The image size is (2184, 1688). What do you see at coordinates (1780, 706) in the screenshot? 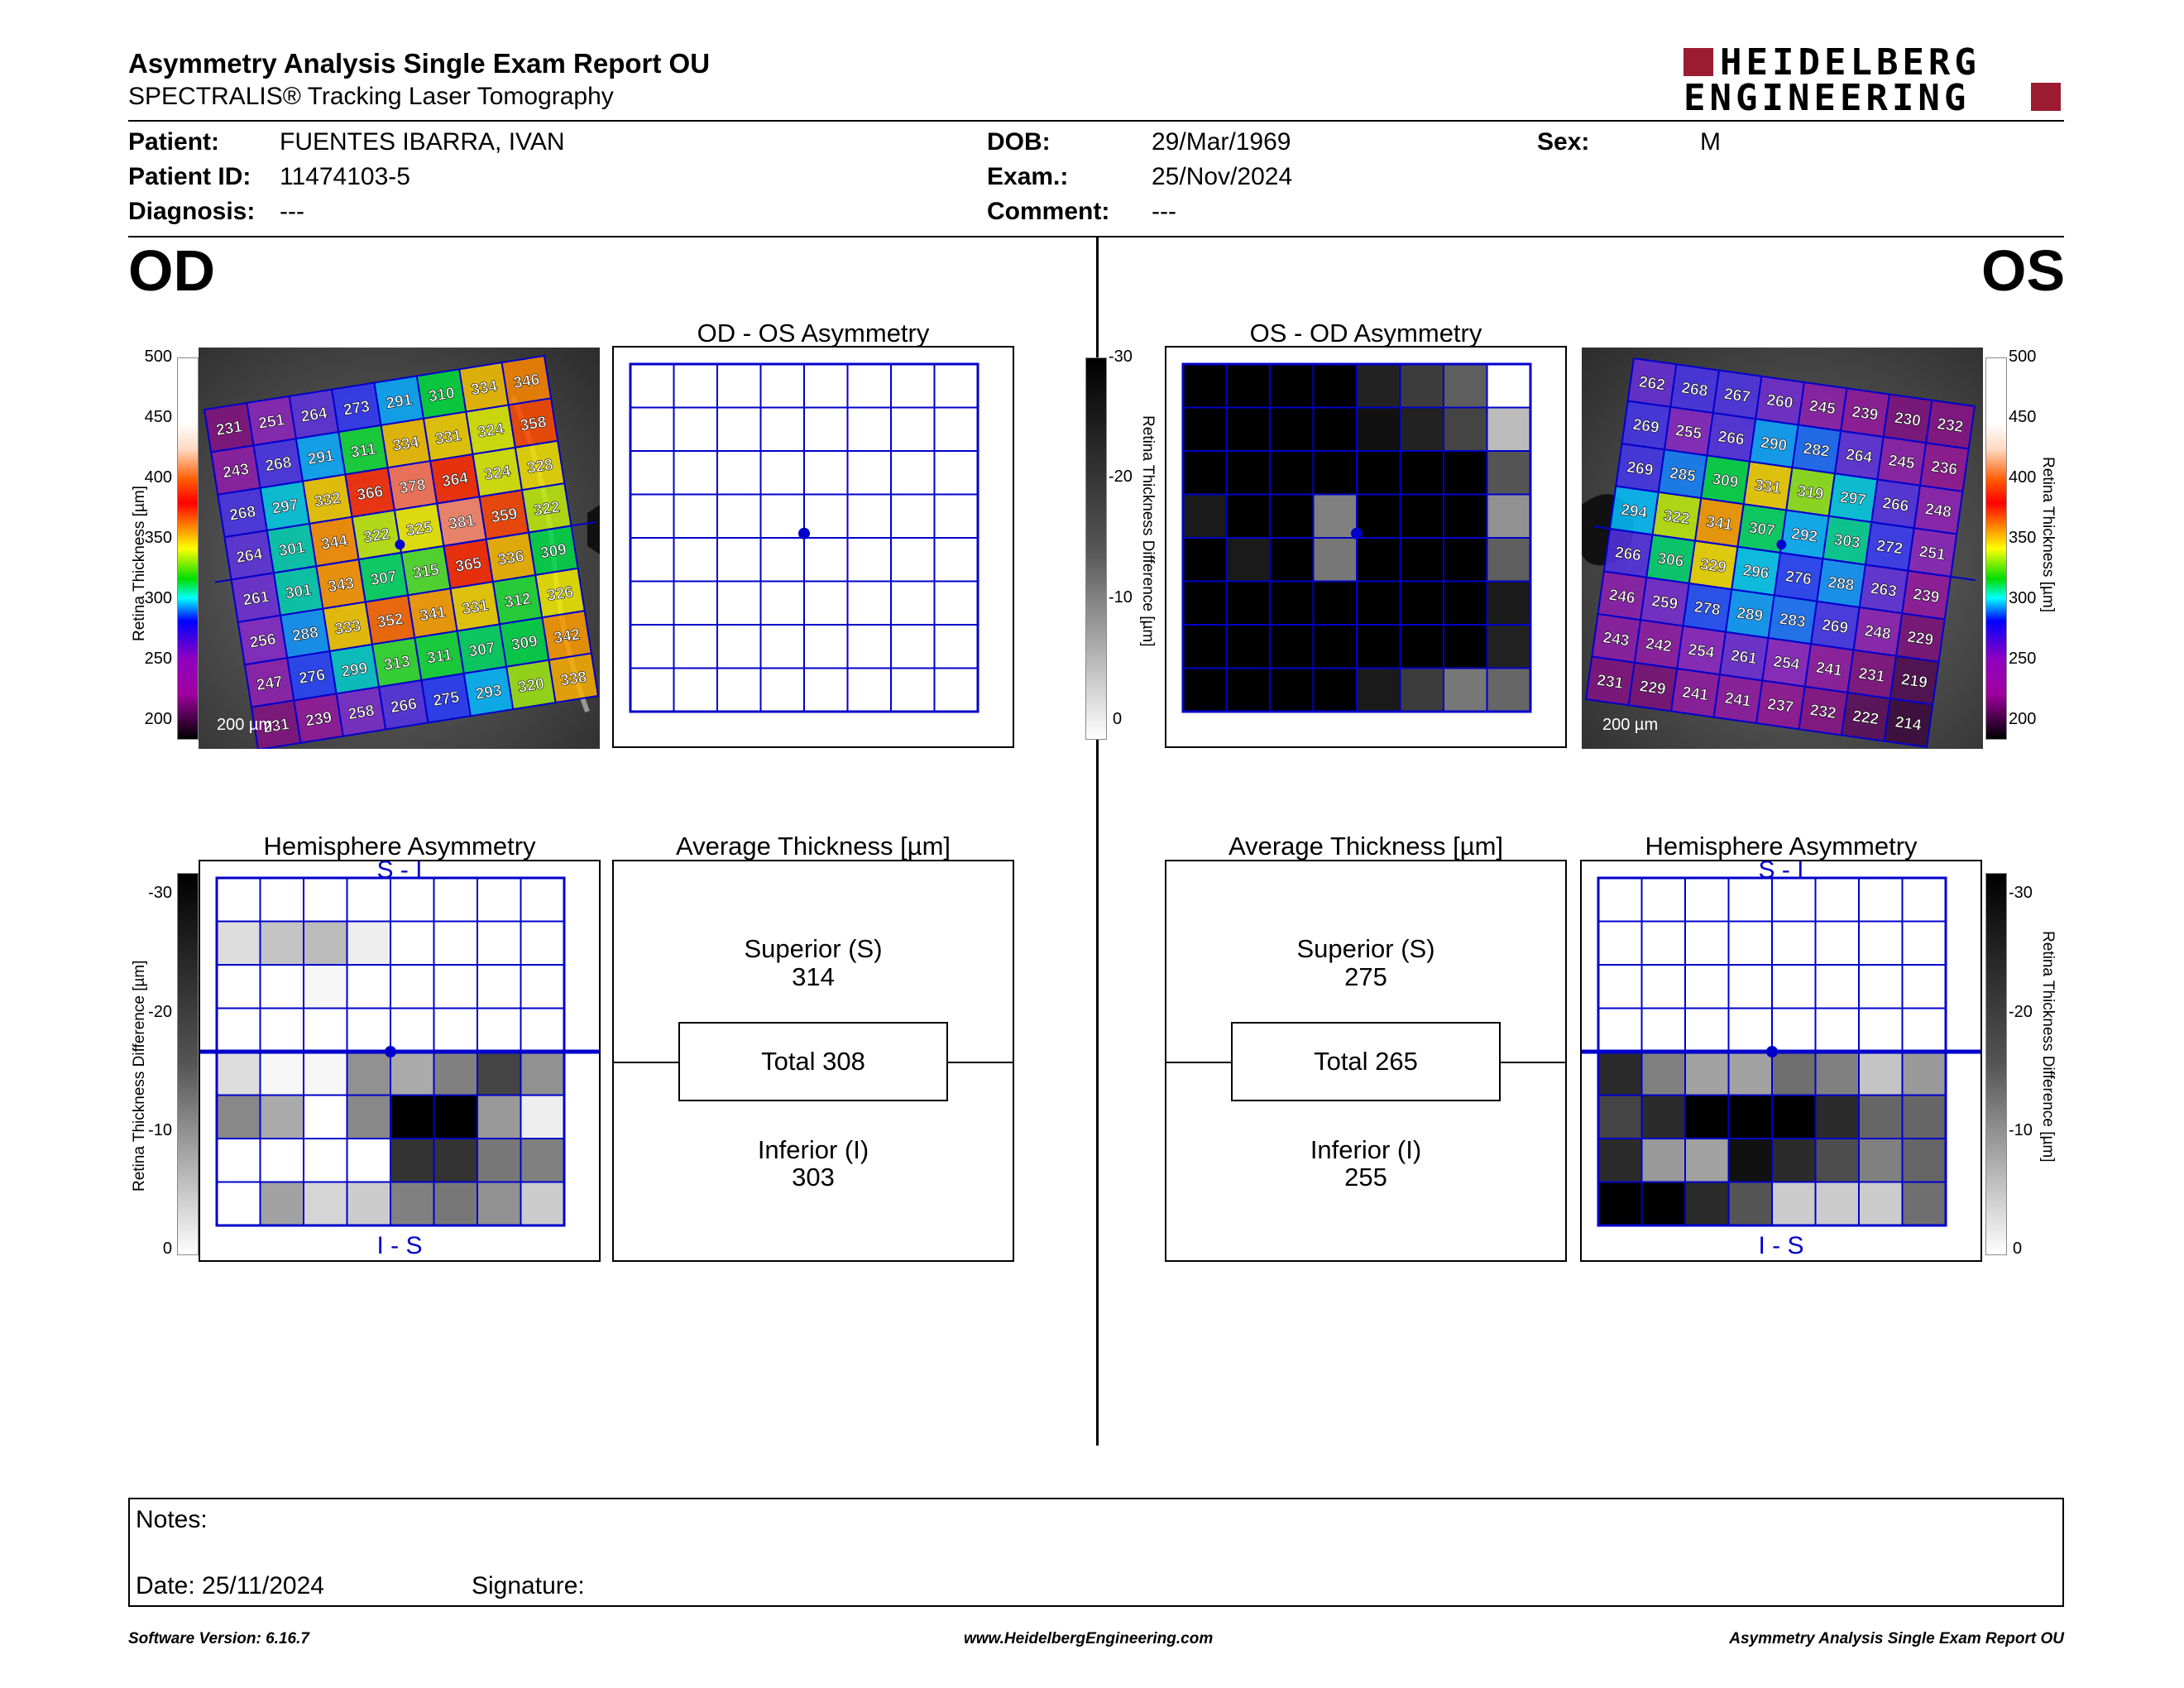
I see `os-thickness-value: 237` at bounding box center [1780, 706].